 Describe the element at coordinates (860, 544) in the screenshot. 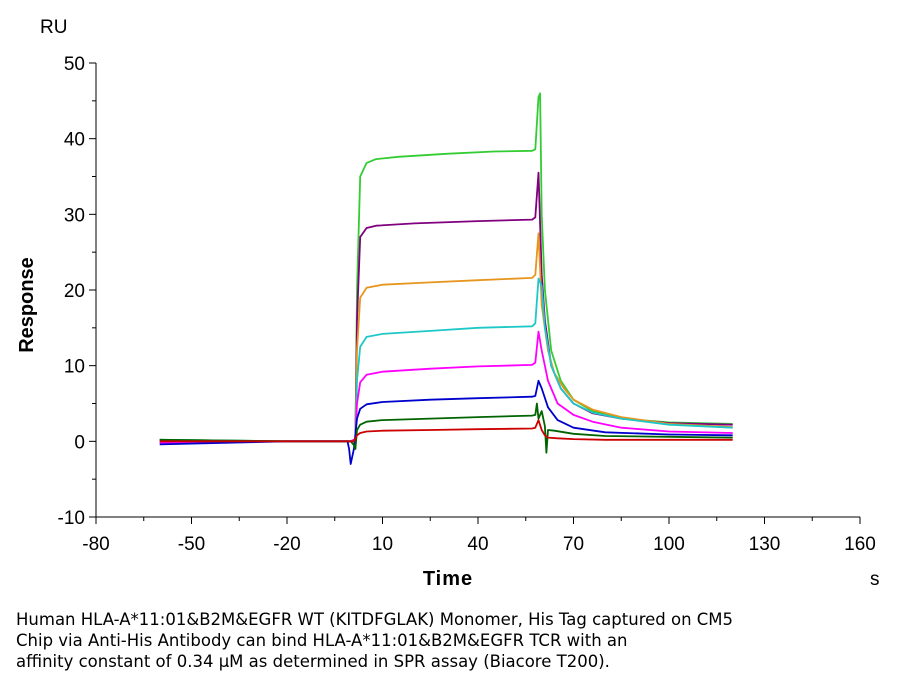

I see `x-tick-label: 160` at that location.